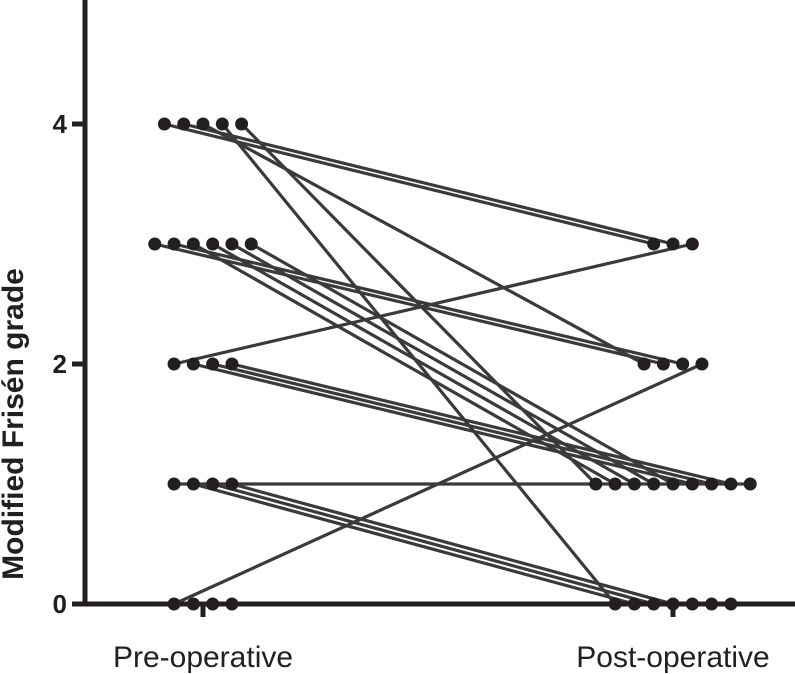 The width and height of the screenshot is (795, 674). I want to click on x-category-label: Pre-operative, so click(203, 657).